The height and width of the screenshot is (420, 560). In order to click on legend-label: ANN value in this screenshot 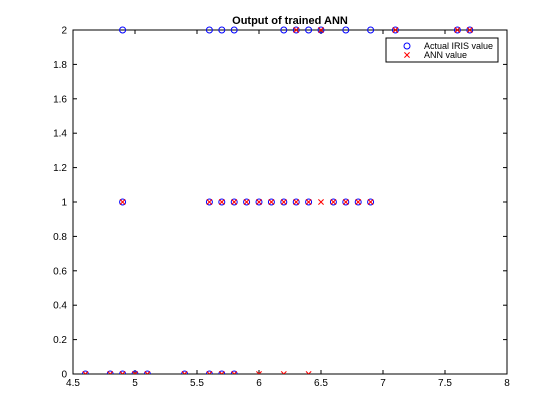, I will do `click(445, 55)`.